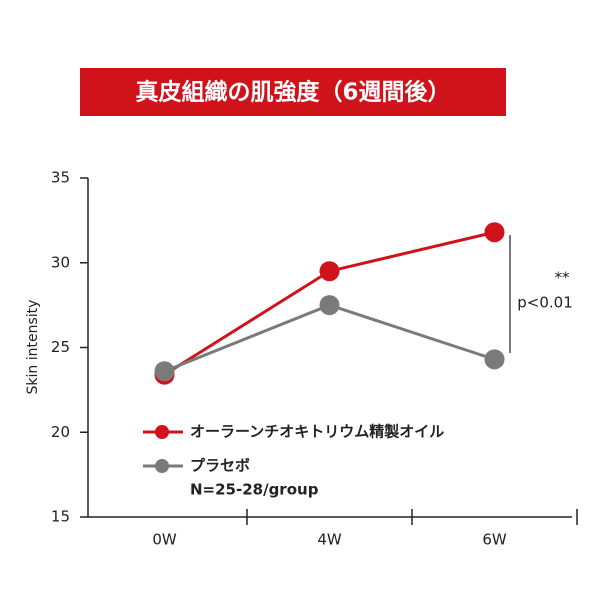 Image resolution: width=600 pixels, height=604 pixels. What do you see at coordinates (329, 540) in the screenshot?
I see `x-tick-label: 4W` at bounding box center [329, 540].